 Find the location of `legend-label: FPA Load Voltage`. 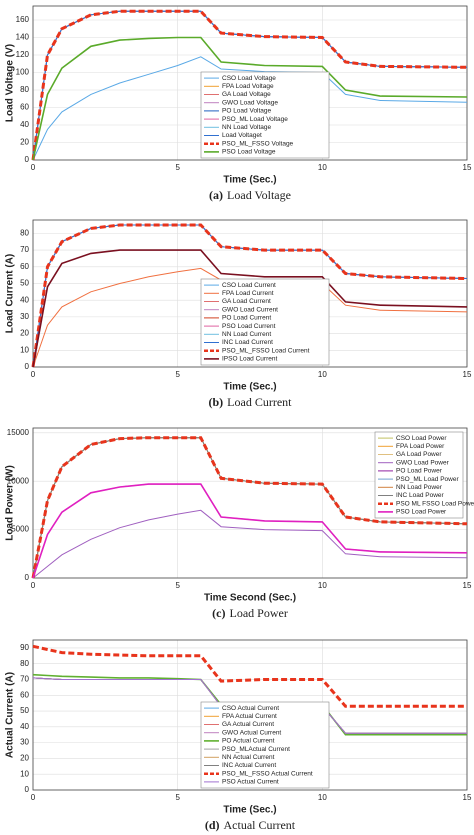

legend-label: FPA Load Voltage is located at coordinates (248, 86).